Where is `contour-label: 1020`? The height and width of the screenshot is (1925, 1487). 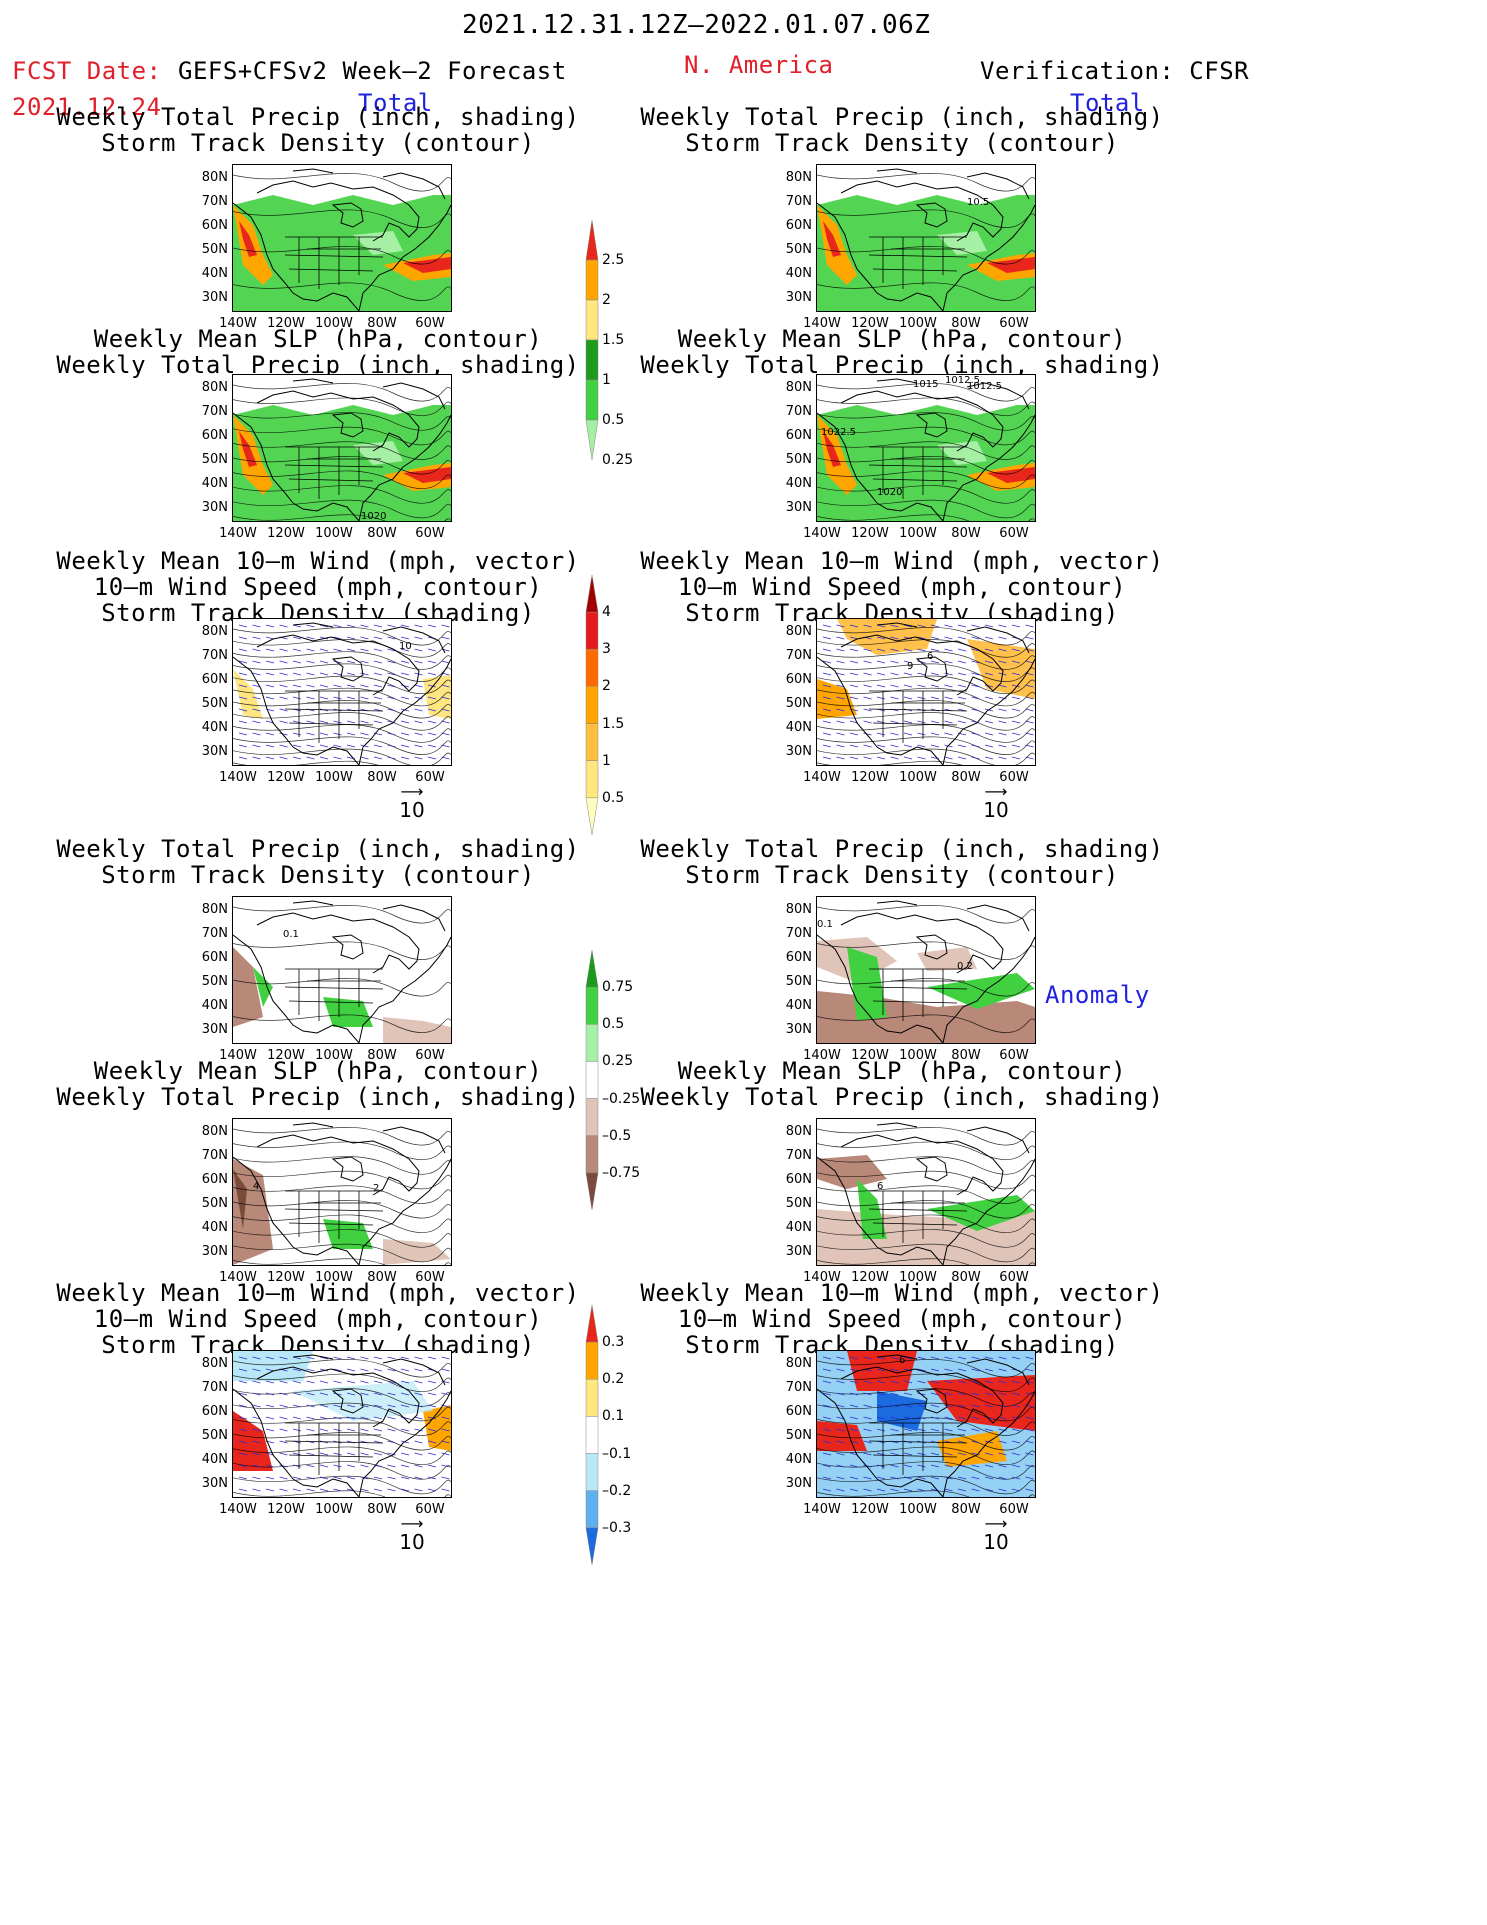
contour-label: 1020 is located at coordinates (373, 516).